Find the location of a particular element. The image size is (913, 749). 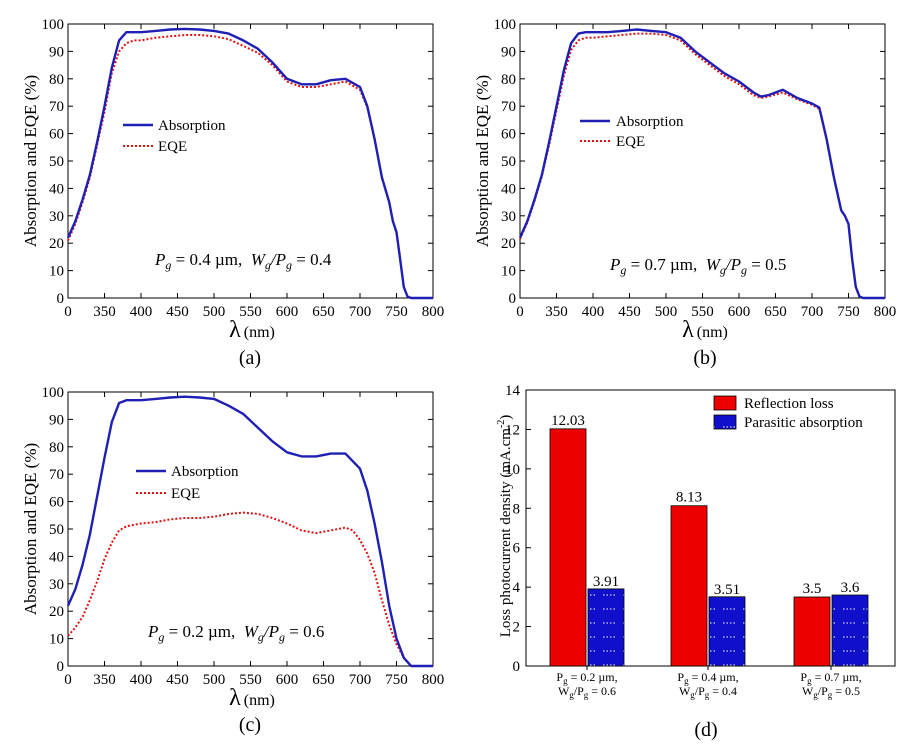

y-tick-label: 40 is located at coordinates (56, 557).